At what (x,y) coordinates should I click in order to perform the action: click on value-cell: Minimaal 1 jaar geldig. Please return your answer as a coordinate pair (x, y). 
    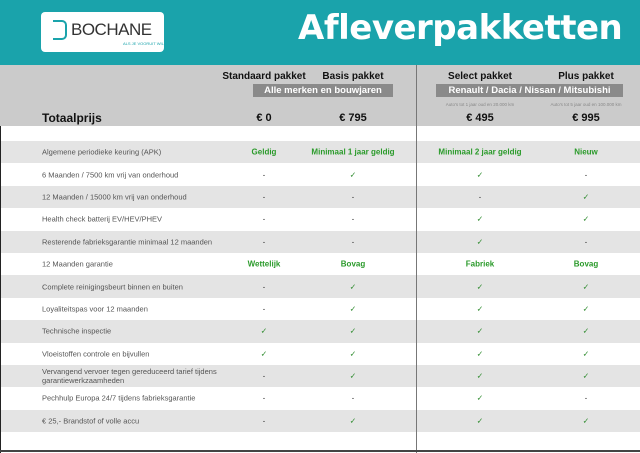
    Looking at the image, I should click on (353, 152).